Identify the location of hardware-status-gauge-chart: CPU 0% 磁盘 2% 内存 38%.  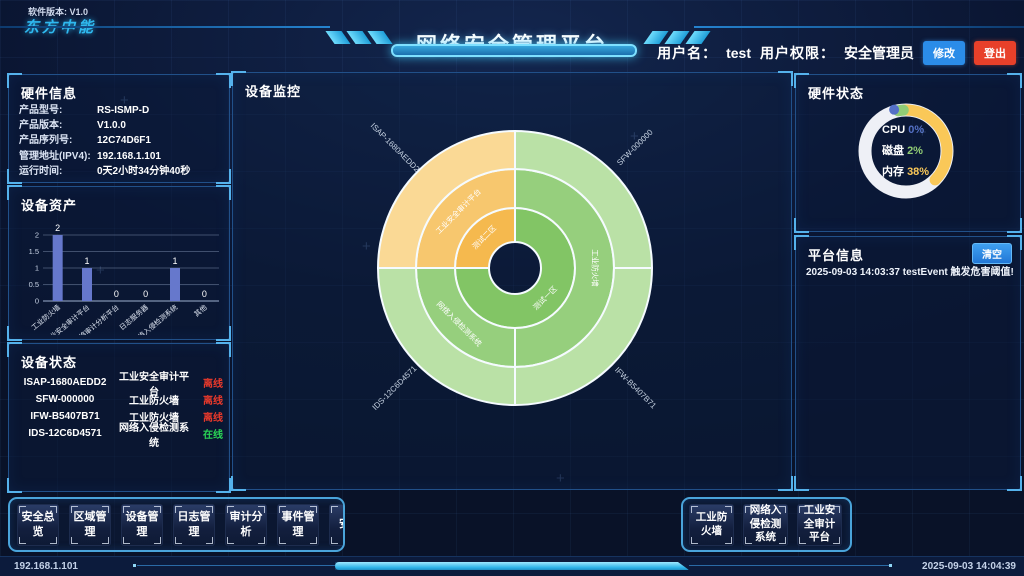
(906, 151).